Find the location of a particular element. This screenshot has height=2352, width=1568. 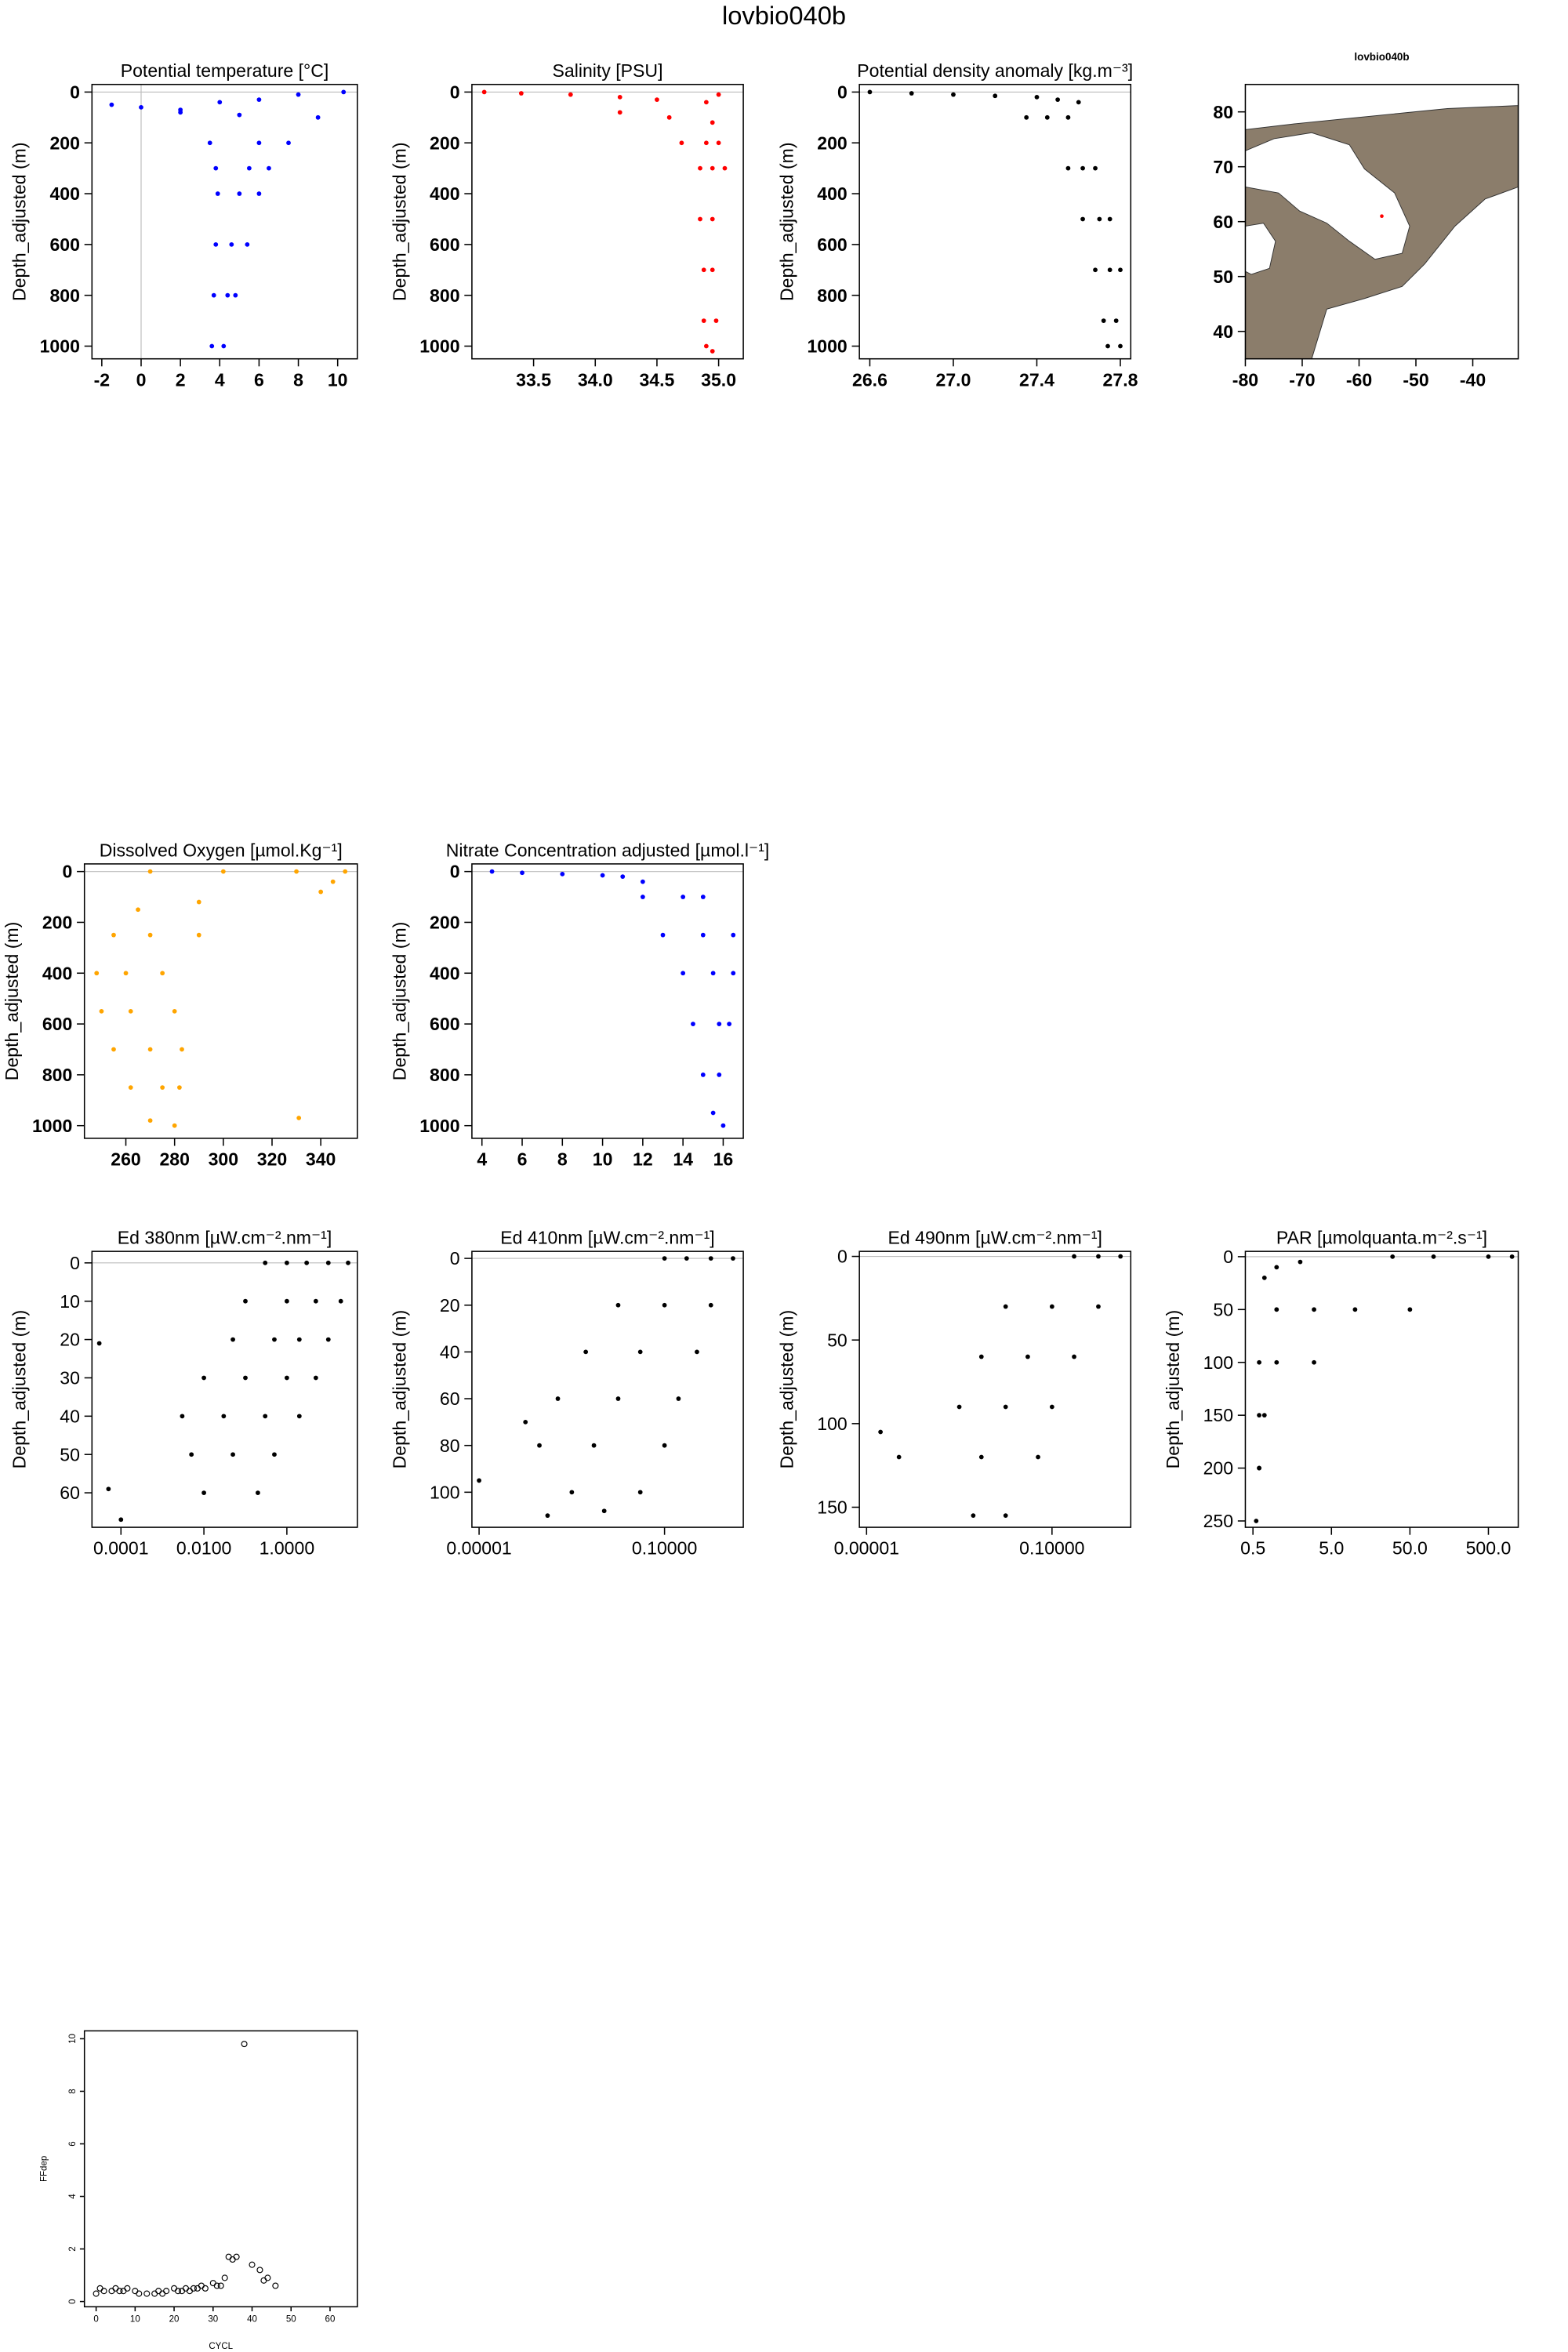

map-title: lovbio040b is located at coordinates (1381, 57).